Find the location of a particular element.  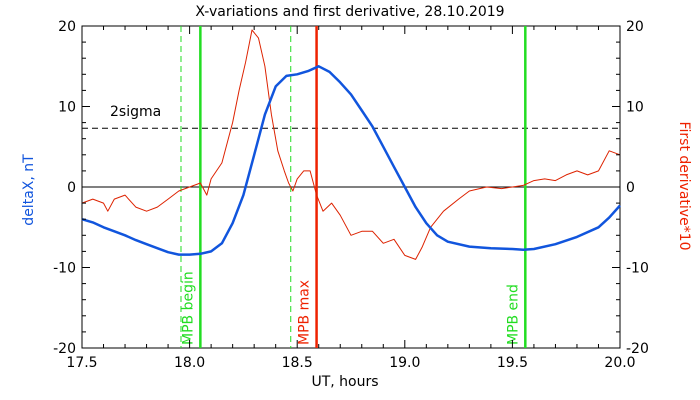

x-tick-label-0: 17.5 is located at coordinates (81, 363).